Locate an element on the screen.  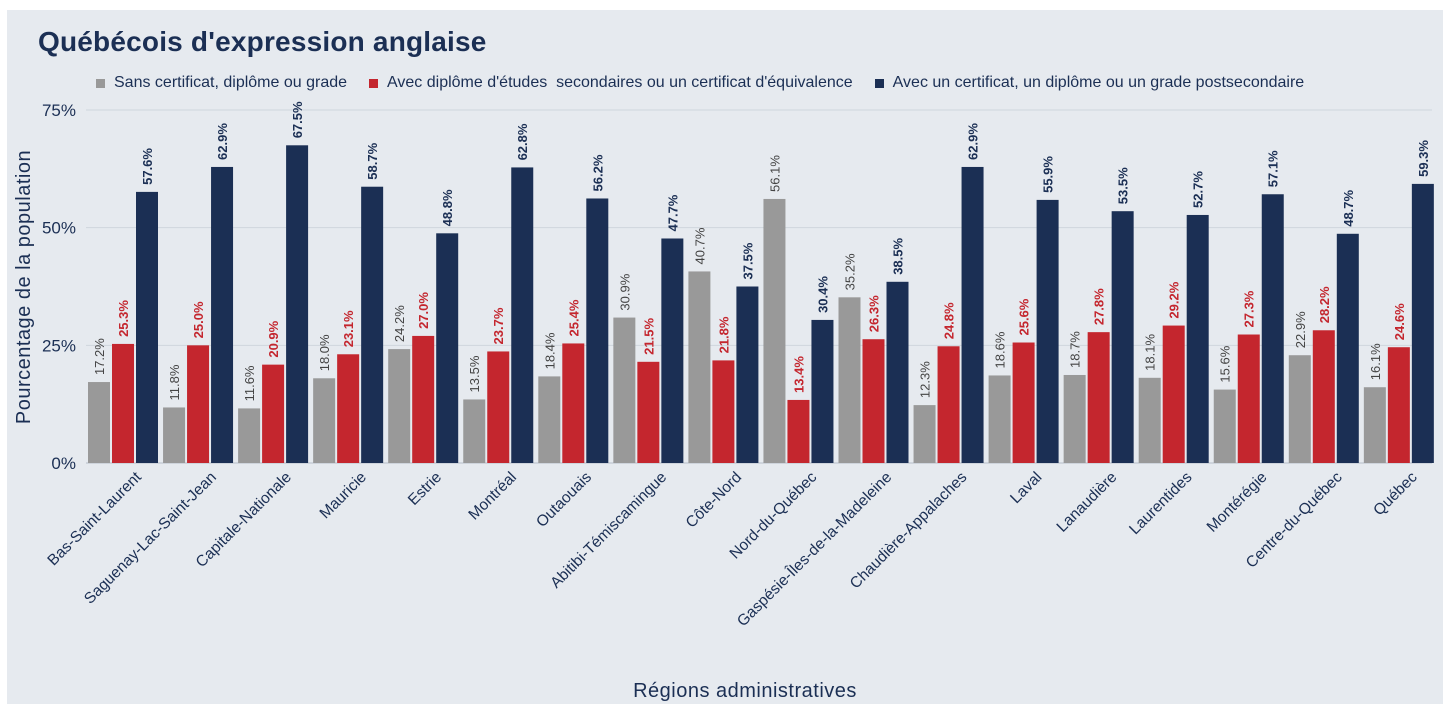
data-label: 13.5% is located at coordinates (474, 373).